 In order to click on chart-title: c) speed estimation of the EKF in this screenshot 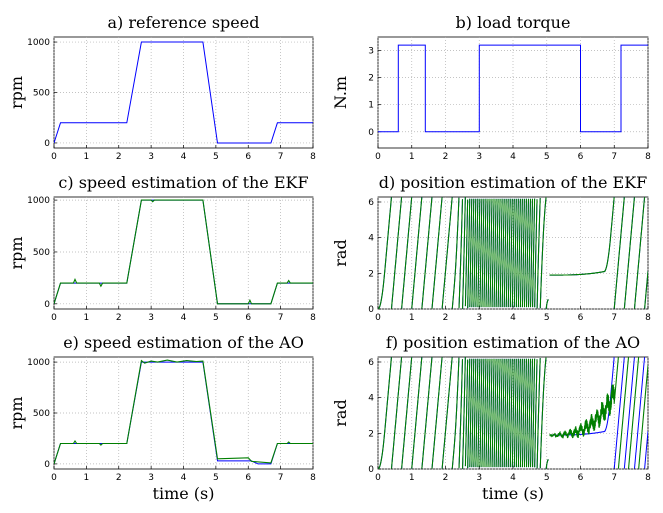, I will do `click(183, 182)`.